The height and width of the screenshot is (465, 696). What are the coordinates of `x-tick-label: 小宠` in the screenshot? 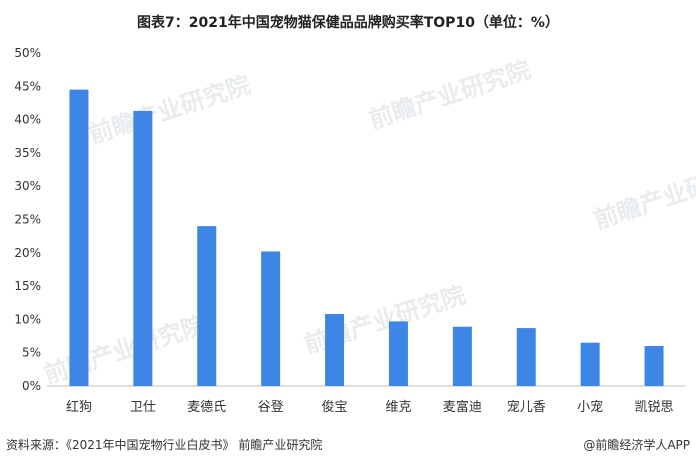 It's located at (590, 407).